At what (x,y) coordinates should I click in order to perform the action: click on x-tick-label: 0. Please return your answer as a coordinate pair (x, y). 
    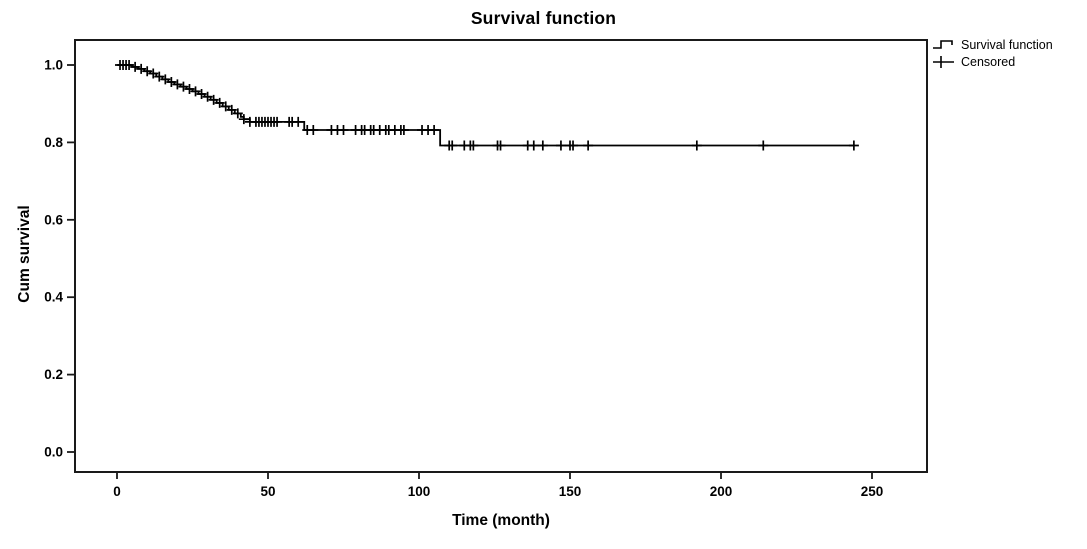
    Looking at the image, I should click on (117, 491).